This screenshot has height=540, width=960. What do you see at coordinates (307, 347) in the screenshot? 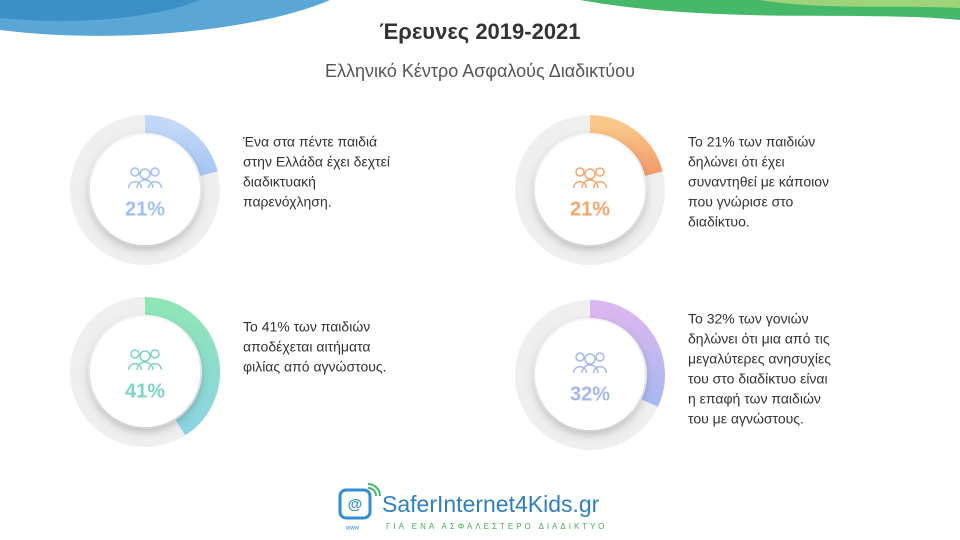
I see `description-line: αποδέχεται αιτήματα` at bounding box center [307, 347].